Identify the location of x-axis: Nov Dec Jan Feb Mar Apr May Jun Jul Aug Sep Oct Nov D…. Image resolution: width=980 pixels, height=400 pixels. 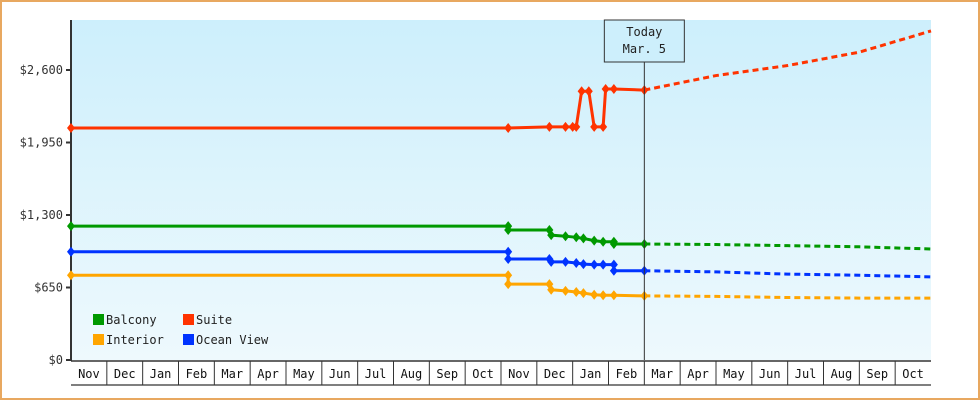
(501, 373).